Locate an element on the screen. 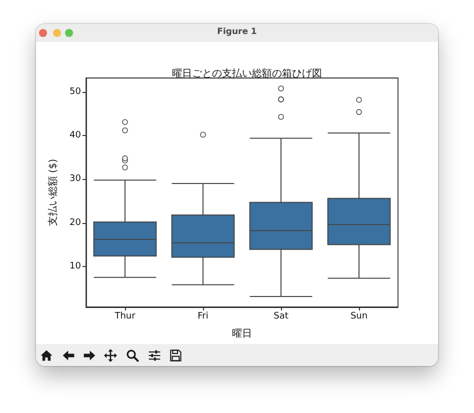 Image resolution: width=474 pixels, height=413 pixels. x-tick-label: Sun is located at coordinates (359, 317).